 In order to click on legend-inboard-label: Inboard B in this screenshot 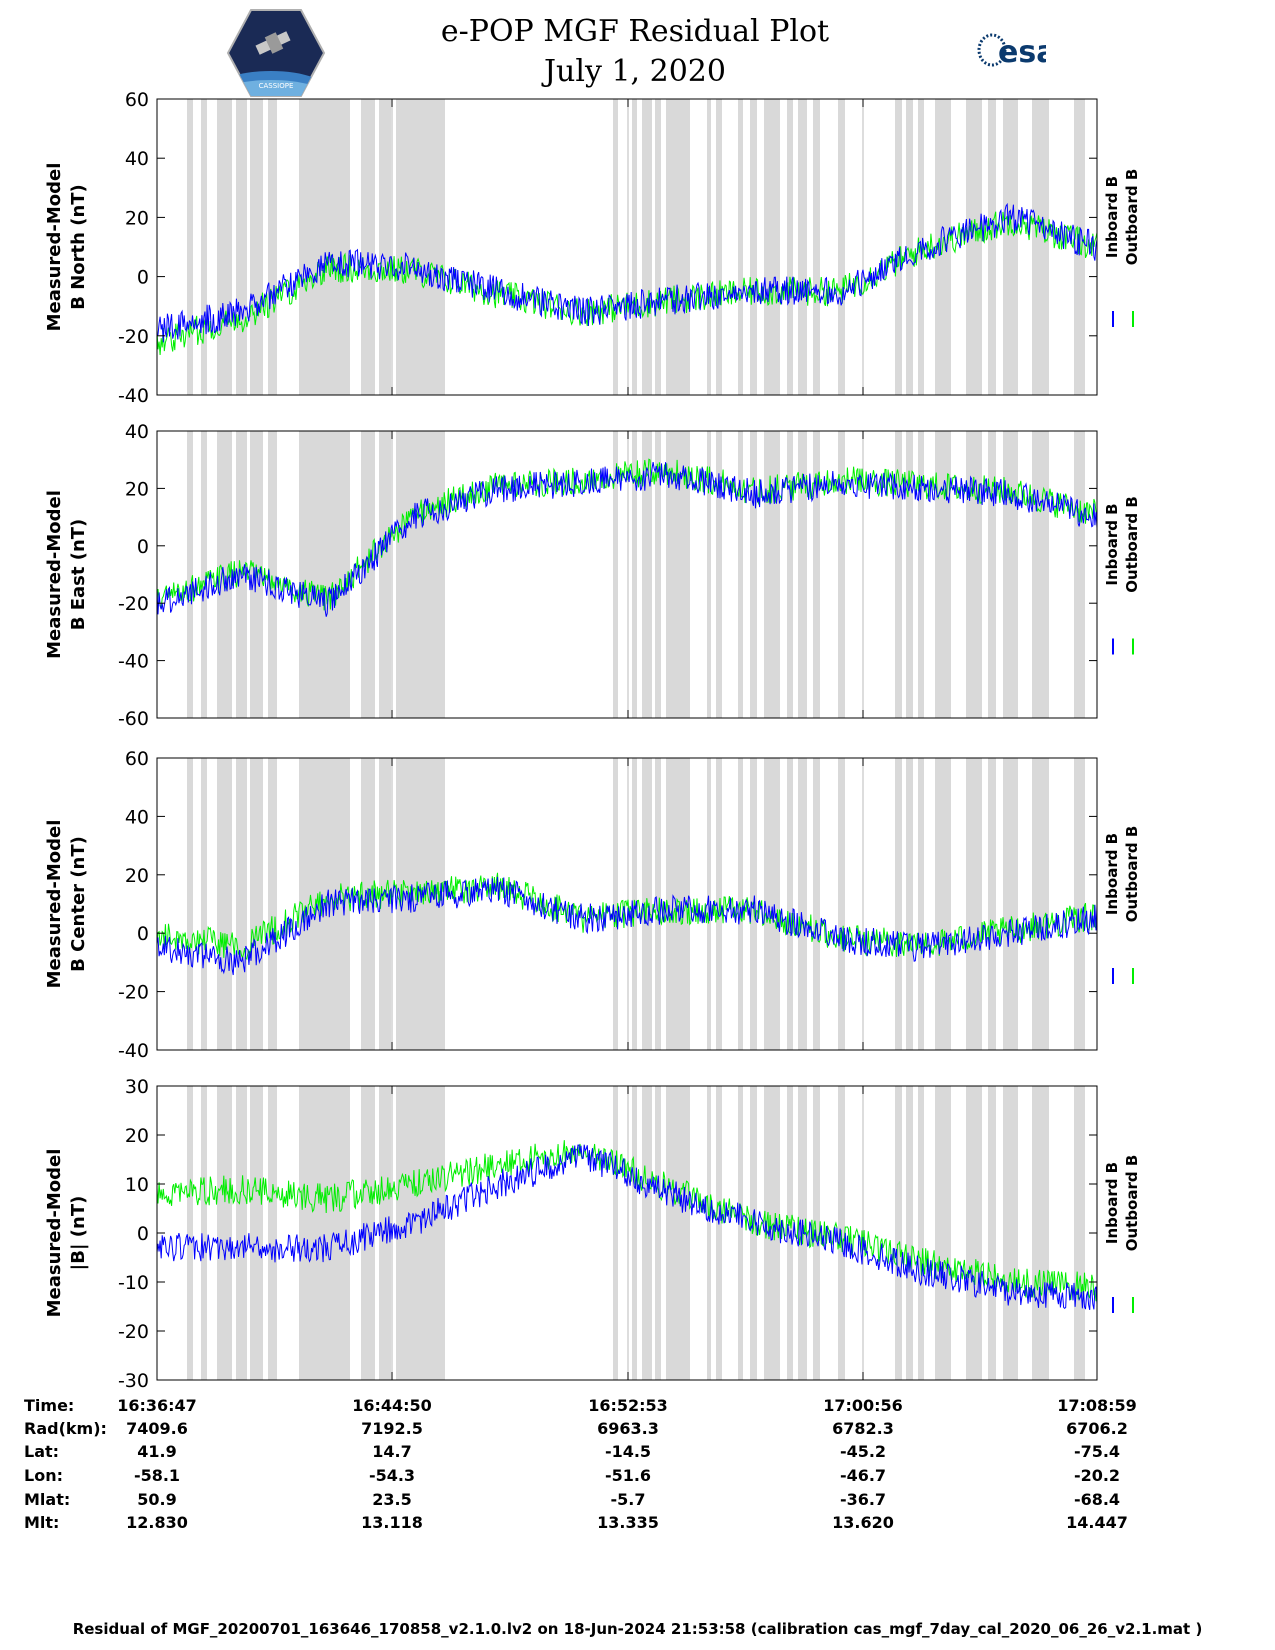, I will do `click(1112, 217)`.